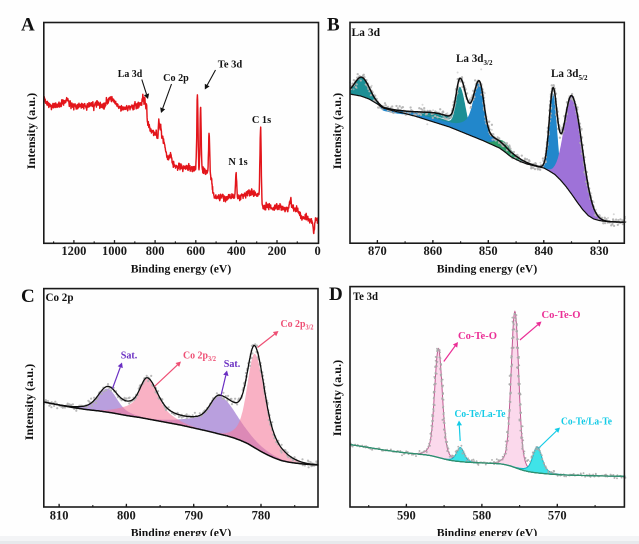 Image resolution: width=639 pixels, height=544 pixels. What do you see at coordinates (261, 516) in the screenshot?
I see `svg-text: 780` at bounding box center [261, 516].